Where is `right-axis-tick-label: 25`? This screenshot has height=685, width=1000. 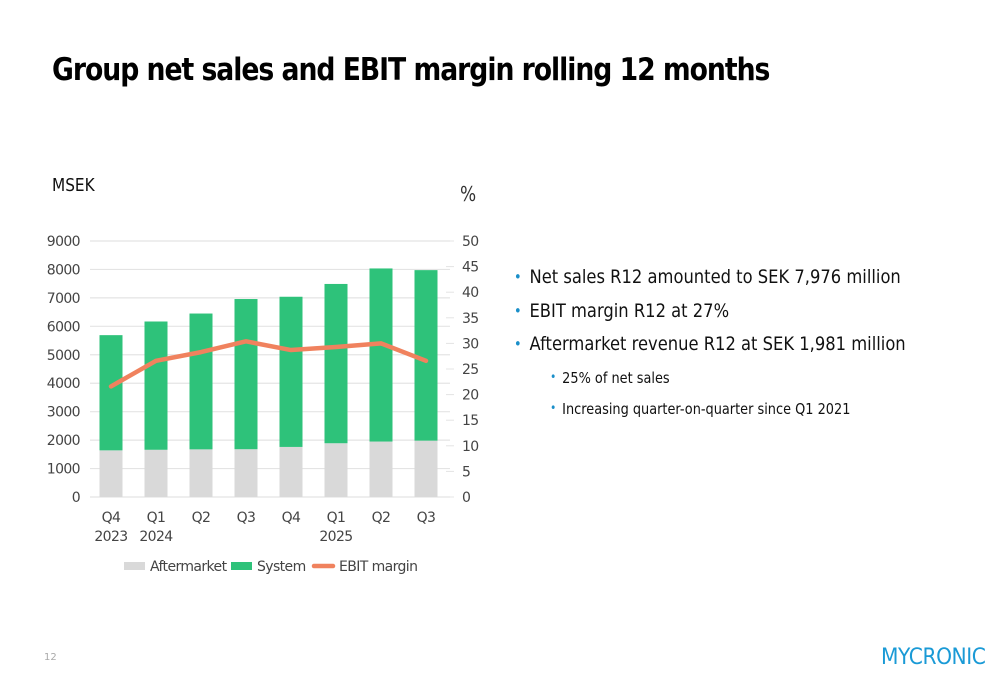
right-axis-tick-label: 25 is located at coordinates (470, 370).